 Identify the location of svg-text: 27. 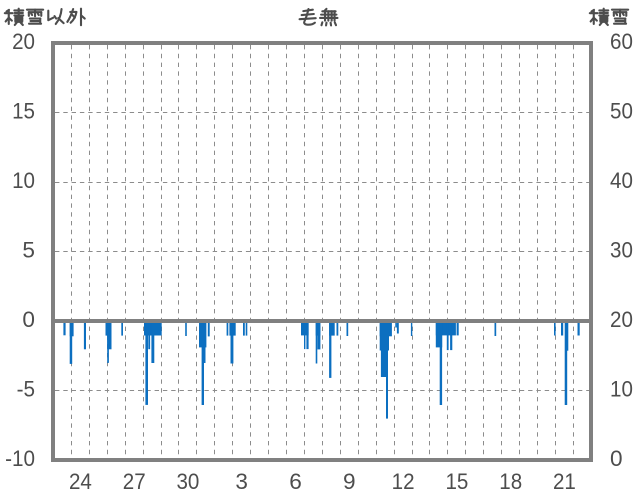
(134, 481).